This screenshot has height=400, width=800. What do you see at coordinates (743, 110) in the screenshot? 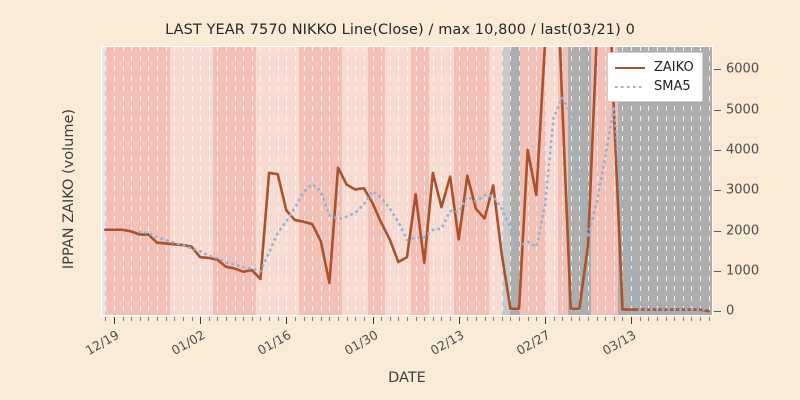
I see `y-axis-tick-label: 5000` at bounding box center [743, 110].